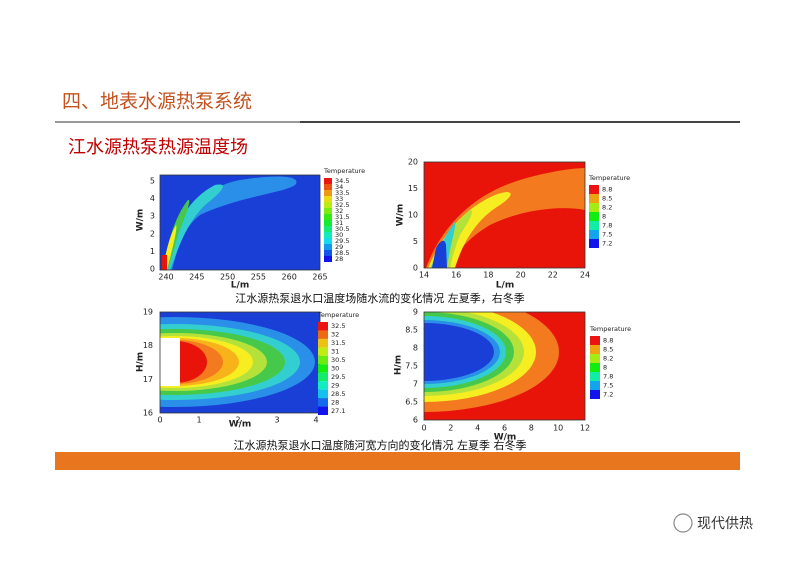 The image size is (796, 561). Describe the element at coordinates (165, 277) in the screenshot. I see `x-tick-label: 240` at that location.